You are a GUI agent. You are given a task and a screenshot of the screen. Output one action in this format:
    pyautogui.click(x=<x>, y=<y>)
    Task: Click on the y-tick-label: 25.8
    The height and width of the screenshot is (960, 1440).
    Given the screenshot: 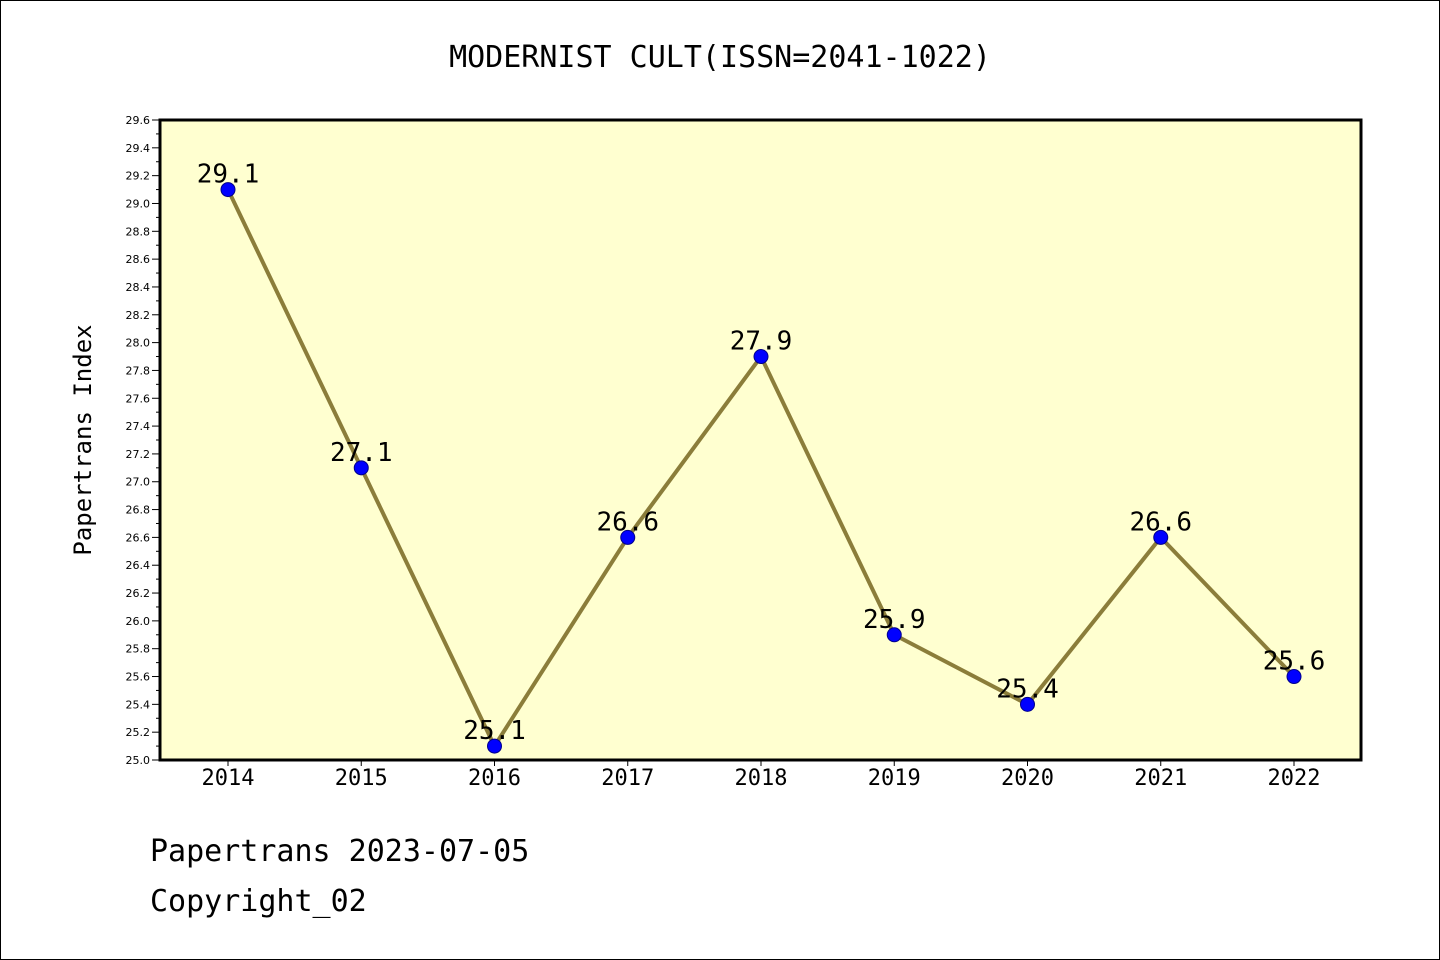 What is the action you would take?
    pyautogui.click(x=138, y=649)
    